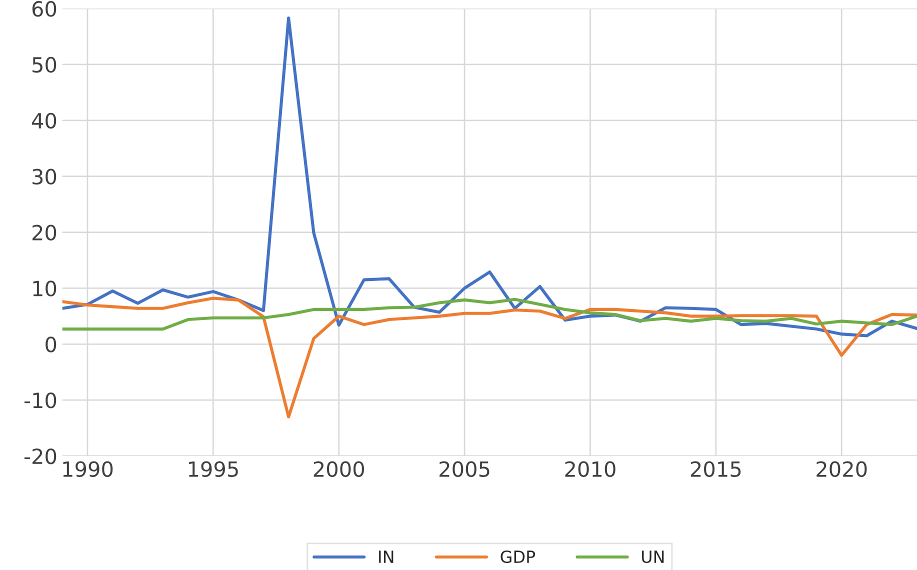 The height and width of the screenshot is (570, 917). I want to click on x-tick-label: 2000, so click(339, 469).